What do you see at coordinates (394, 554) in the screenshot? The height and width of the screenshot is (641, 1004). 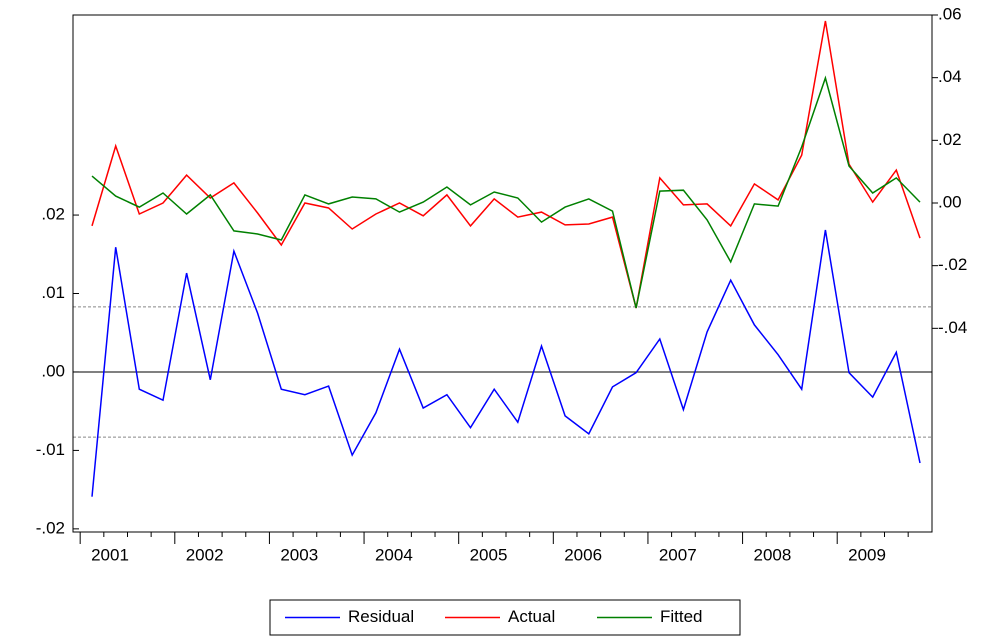 I see `x-tick-label: 2004` at bounding box center [394, 554].